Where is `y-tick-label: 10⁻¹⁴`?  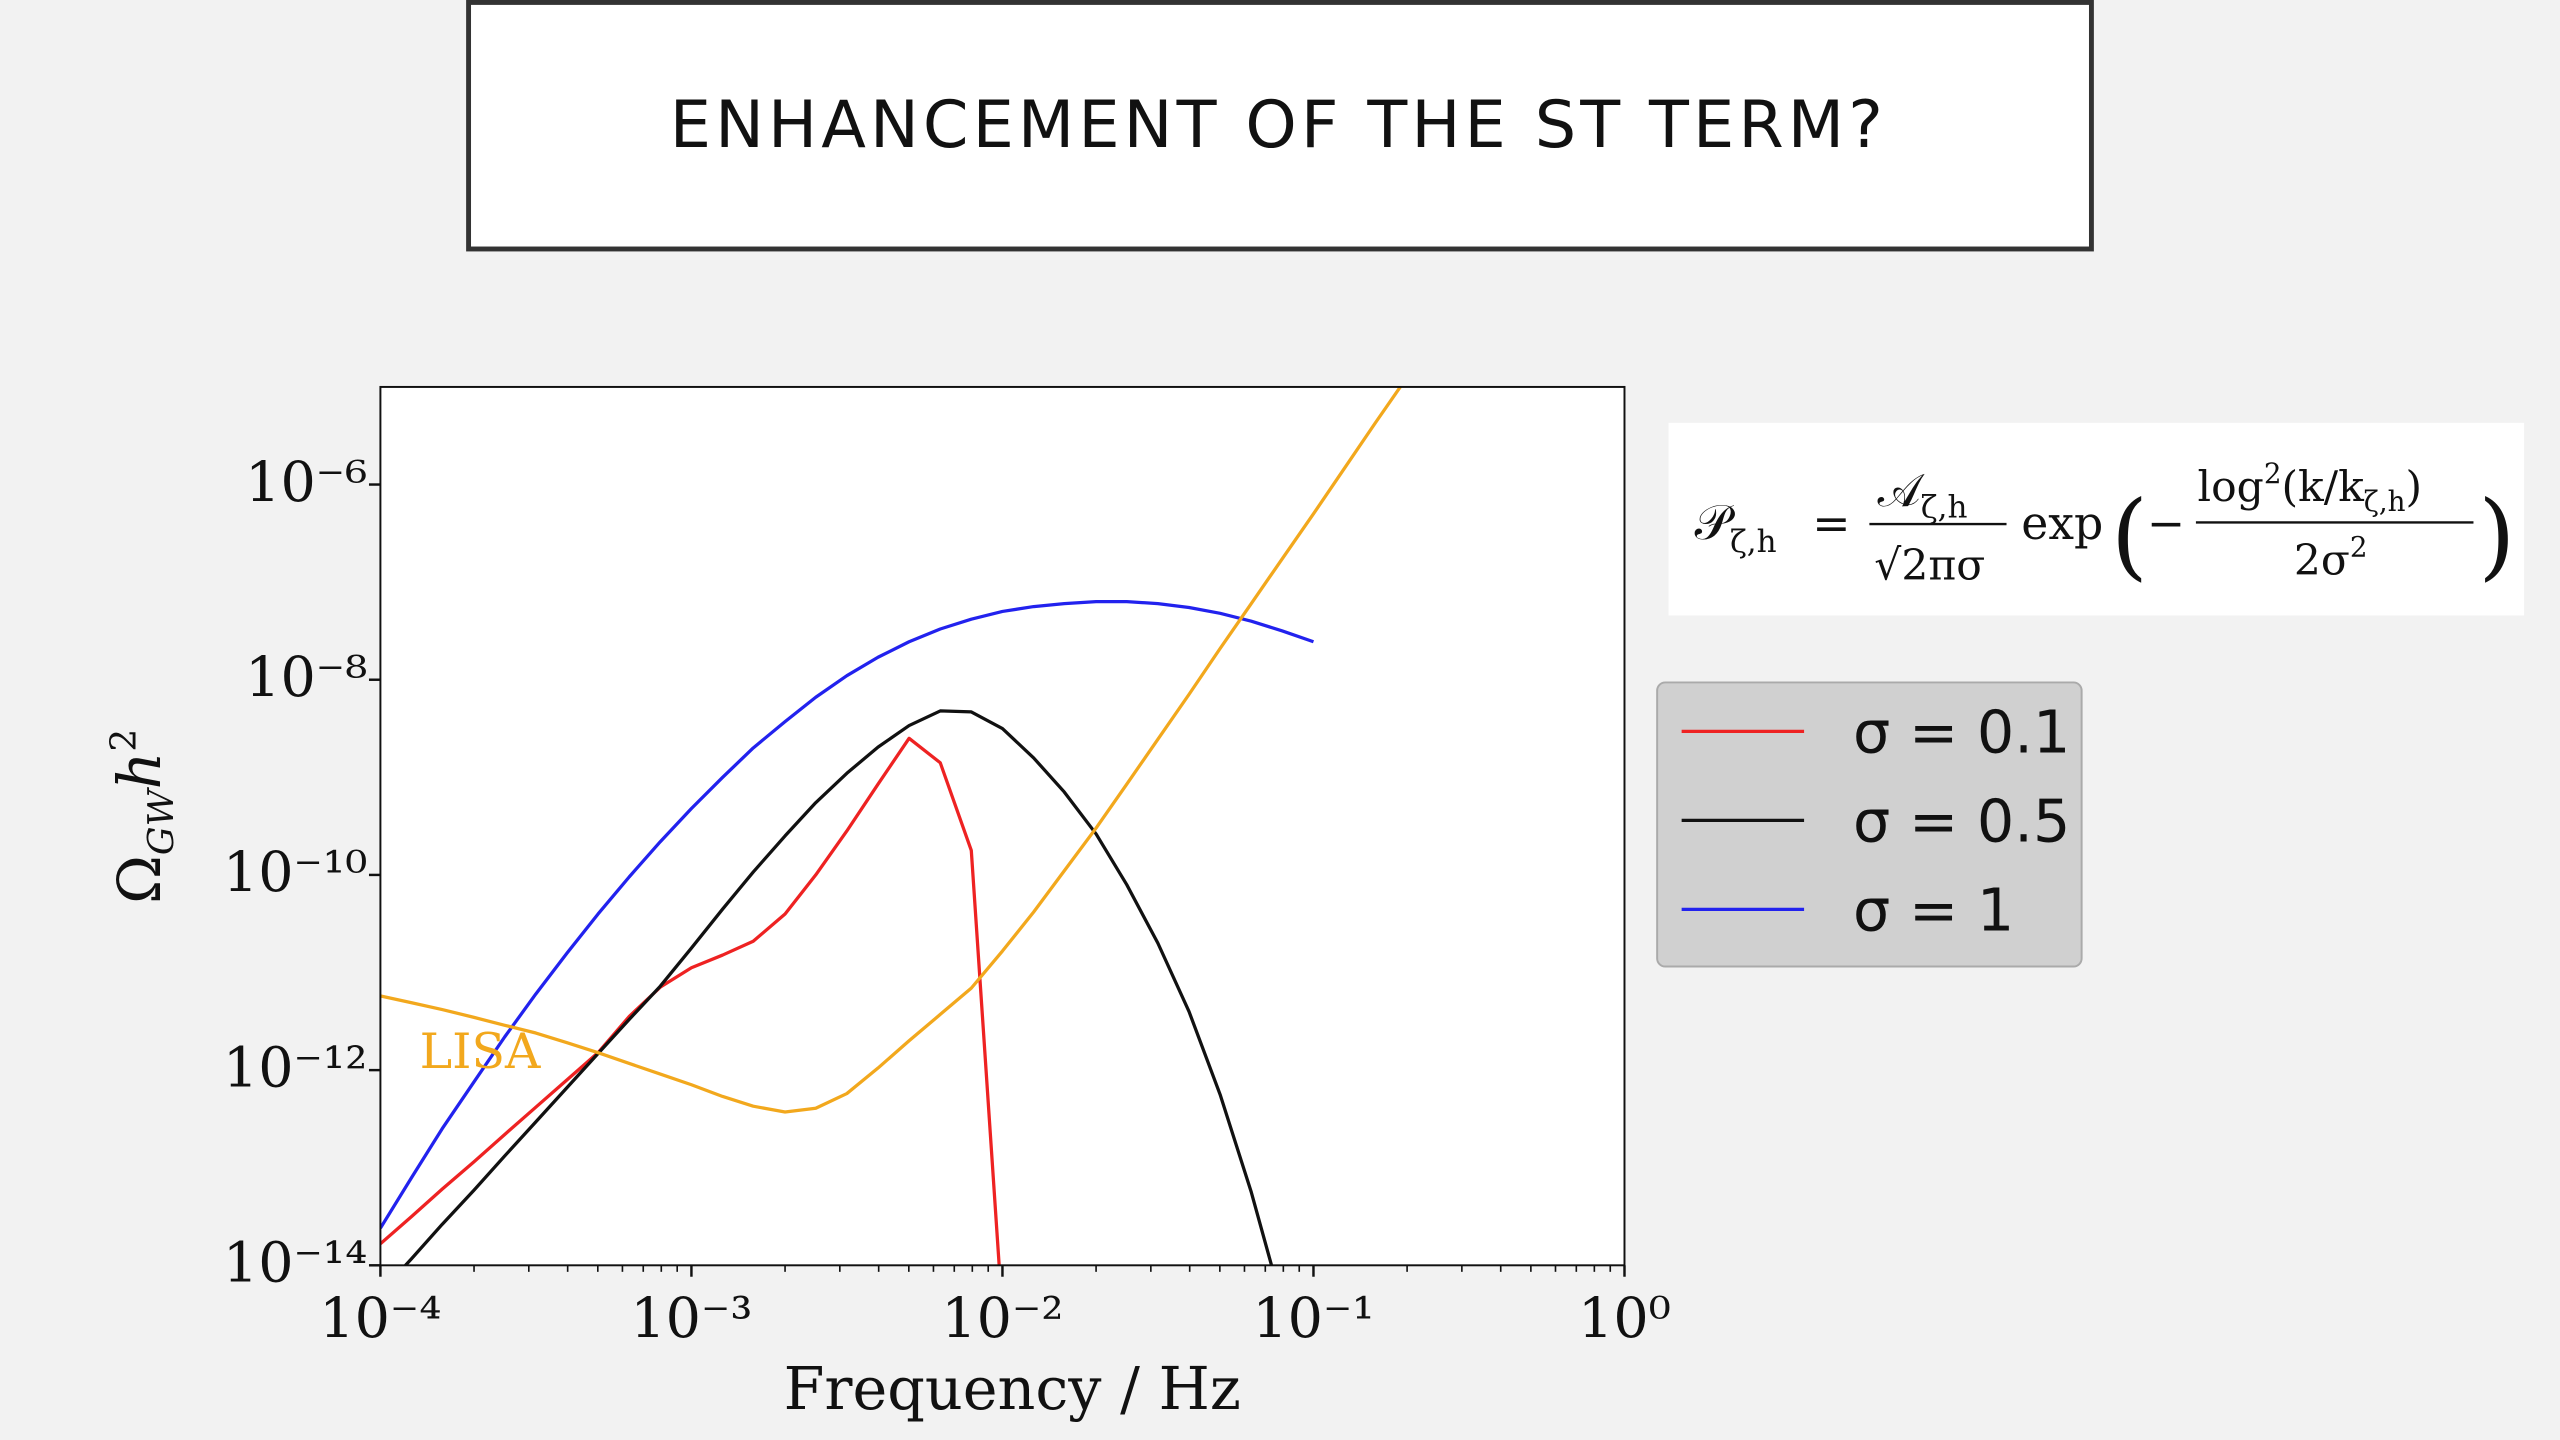 y-tick-label: 10⁻¹⁴ is located at coordinates (295, 1263).